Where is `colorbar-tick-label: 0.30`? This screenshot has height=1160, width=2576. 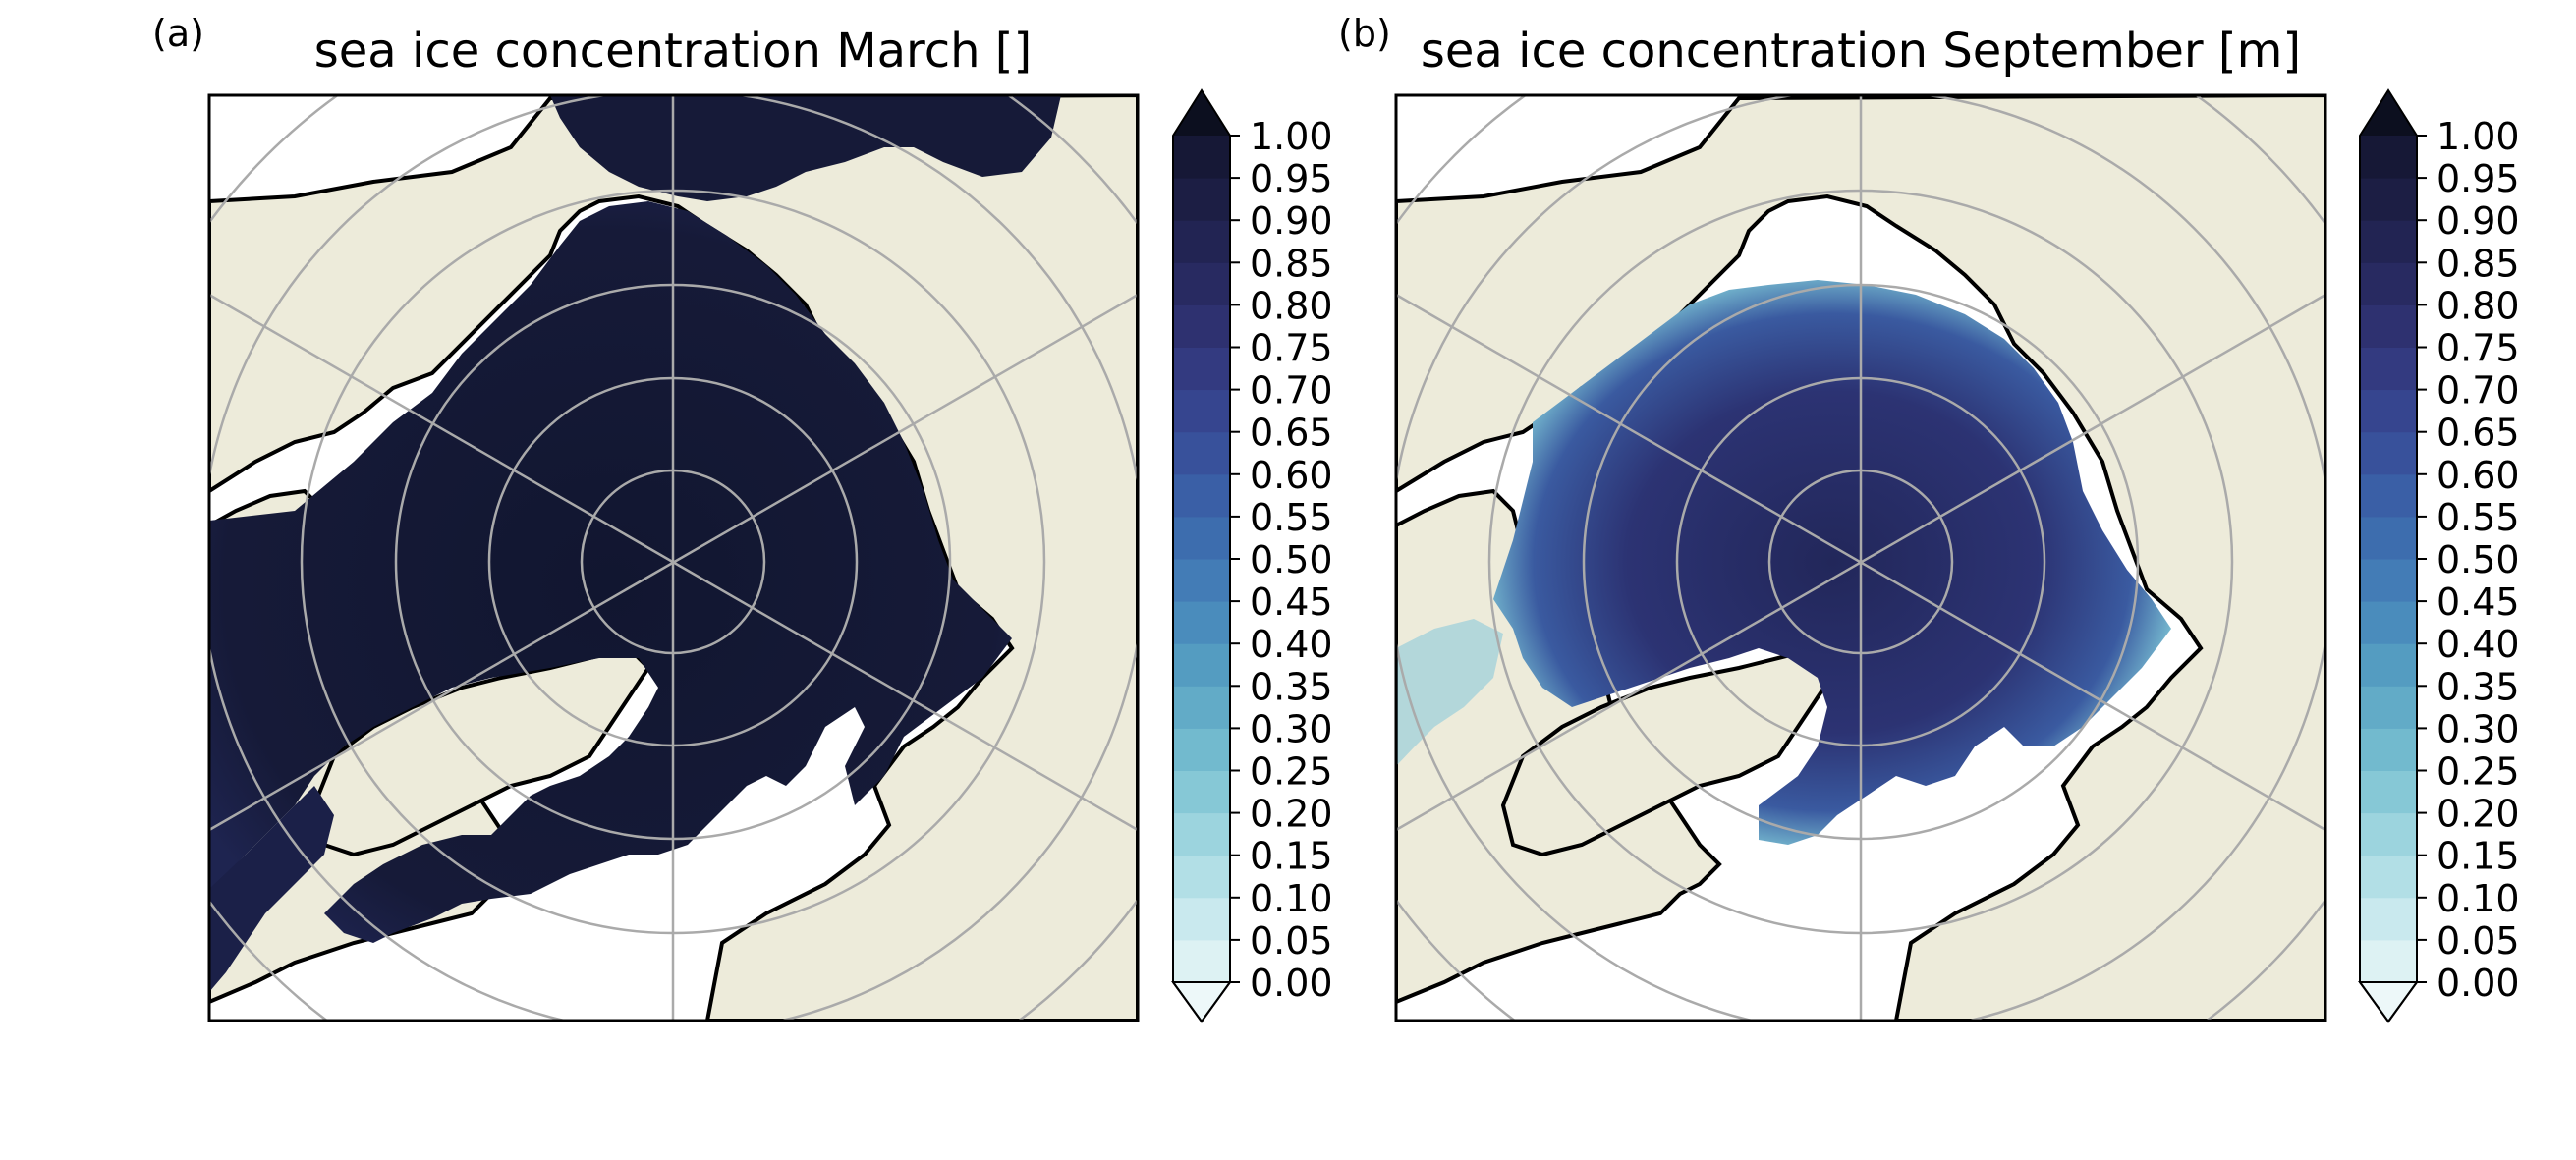 colorbar-tick-label: 0.30 is located at coordinates (1291, 728).